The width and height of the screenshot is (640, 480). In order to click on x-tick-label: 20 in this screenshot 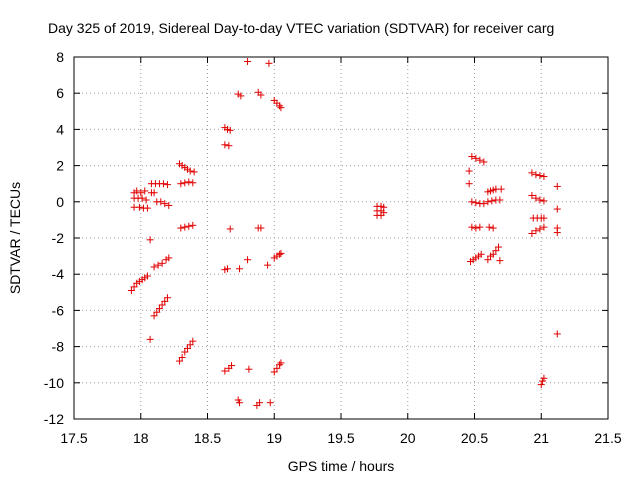, I will do `click(408, 438)`.